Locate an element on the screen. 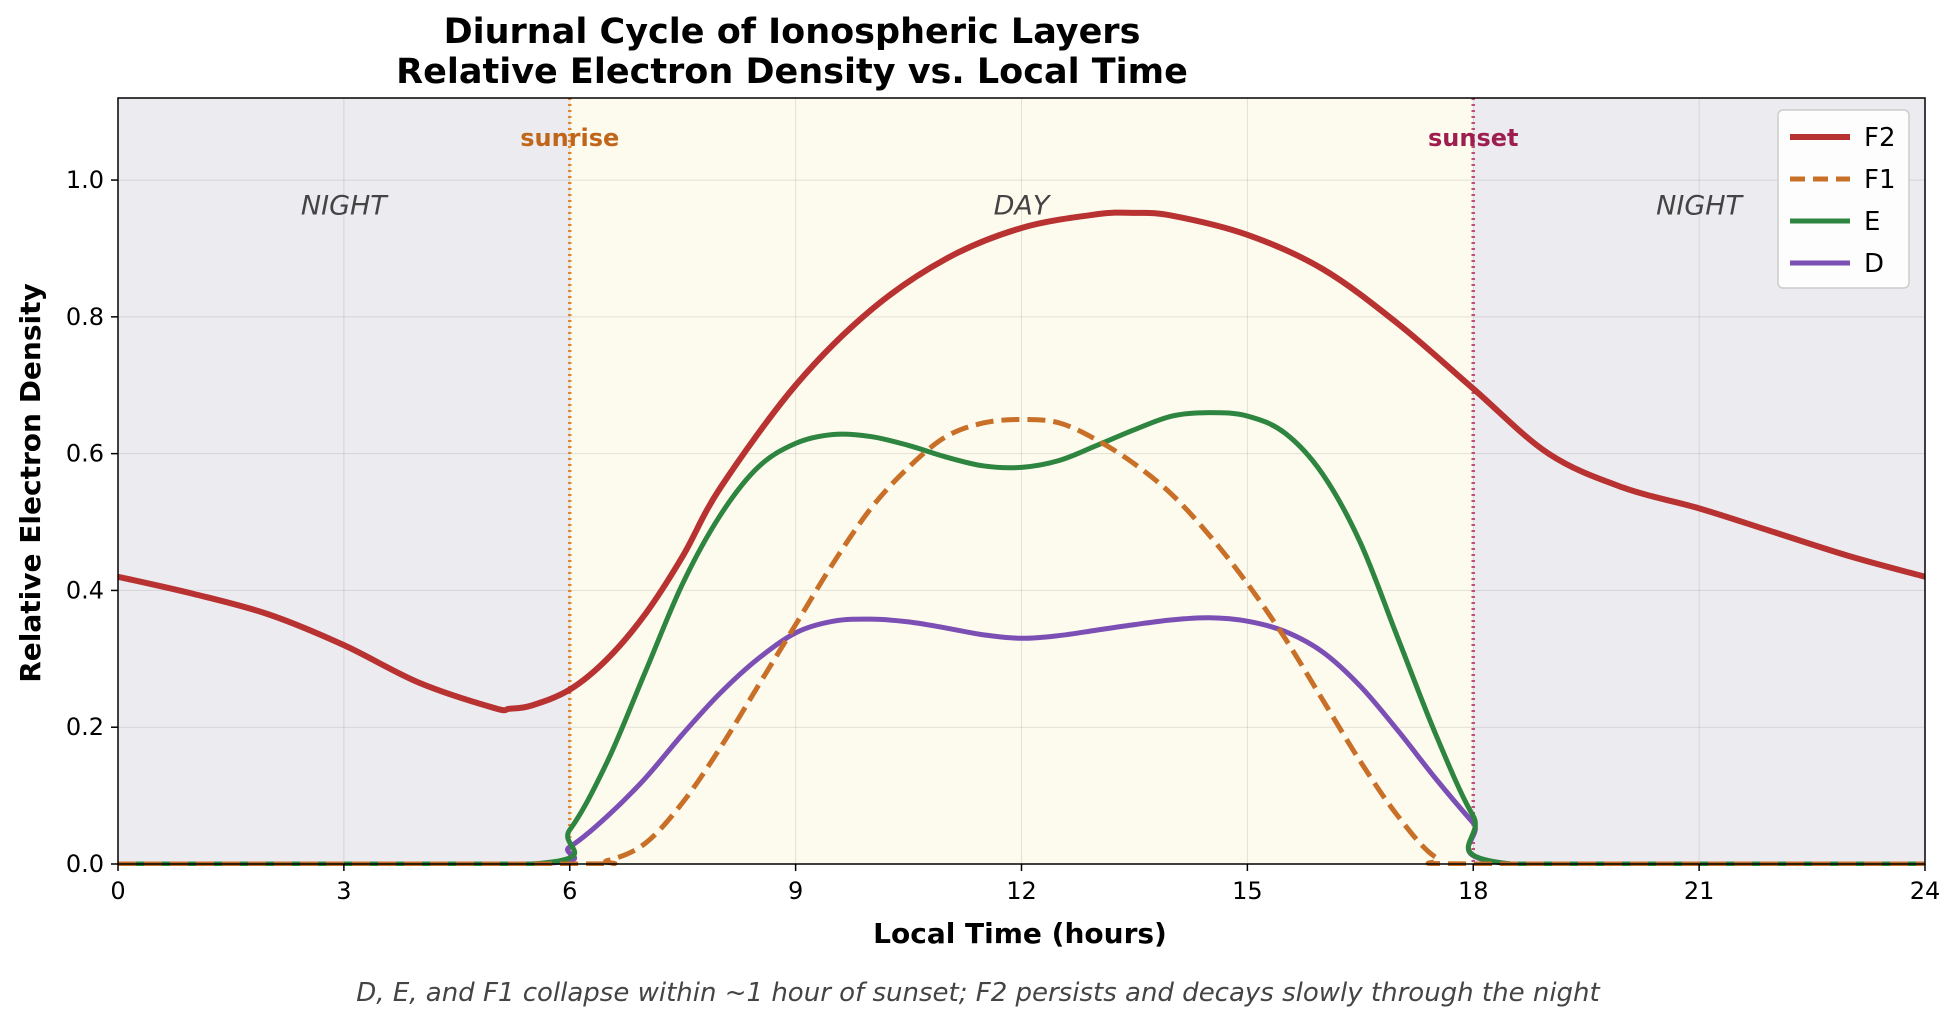  y-tick-label: 0.6 is located at coordinates (85, 454).